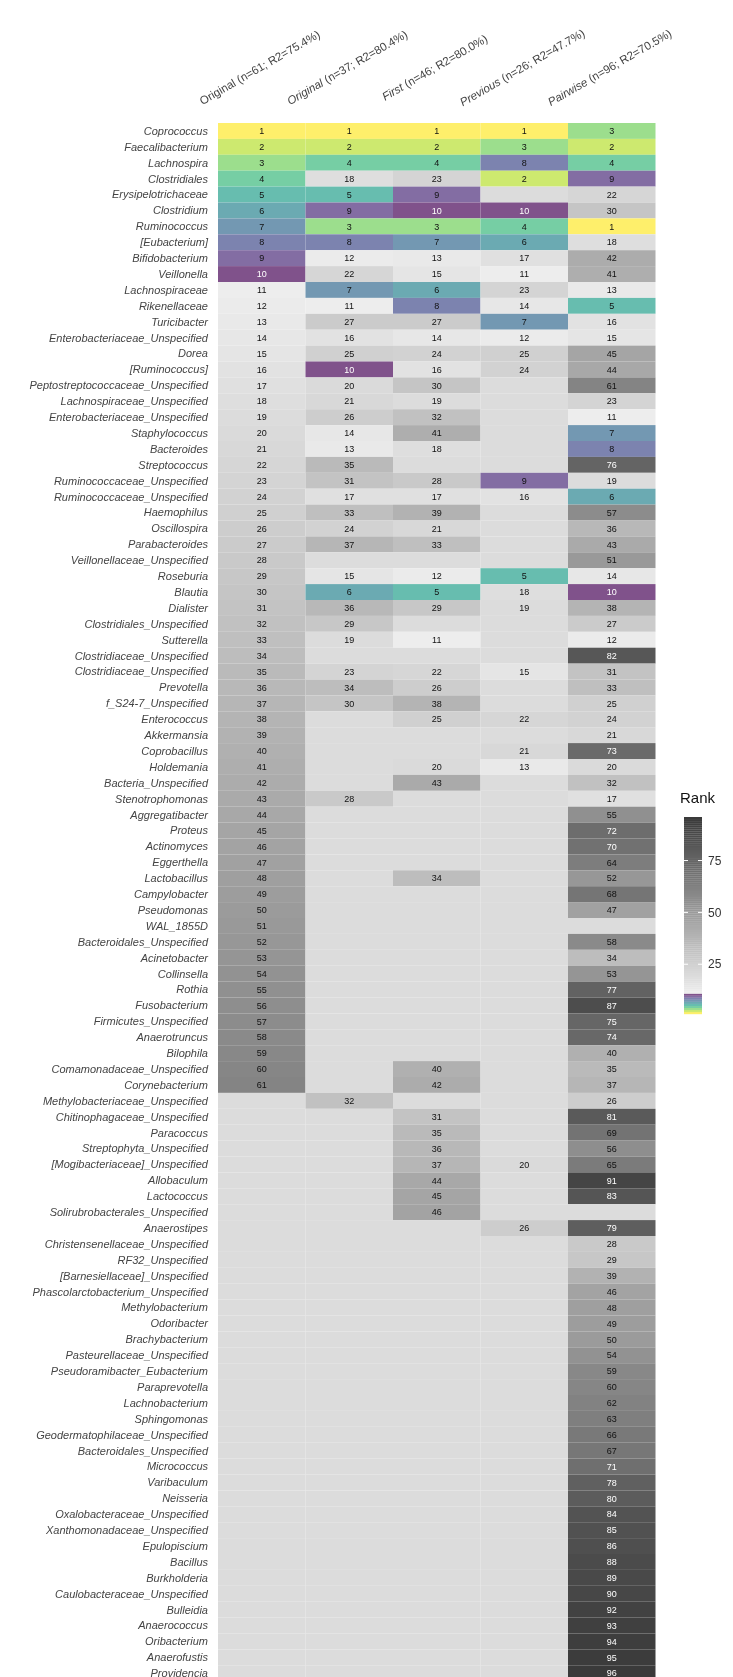 This screenshot has width=733, height=1677. I want to click on y-tick-label: Rikenellaceae, so click(173, 305).